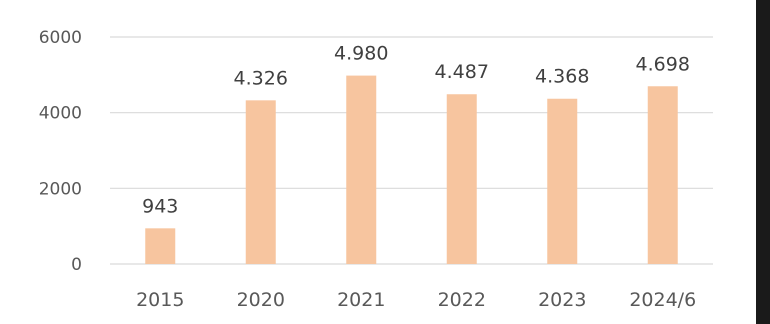 The height and width of the screenshot is (324, 770). Describe the element at coordinates (763, 162) in the screenshot. I see `window-edge` at that location.